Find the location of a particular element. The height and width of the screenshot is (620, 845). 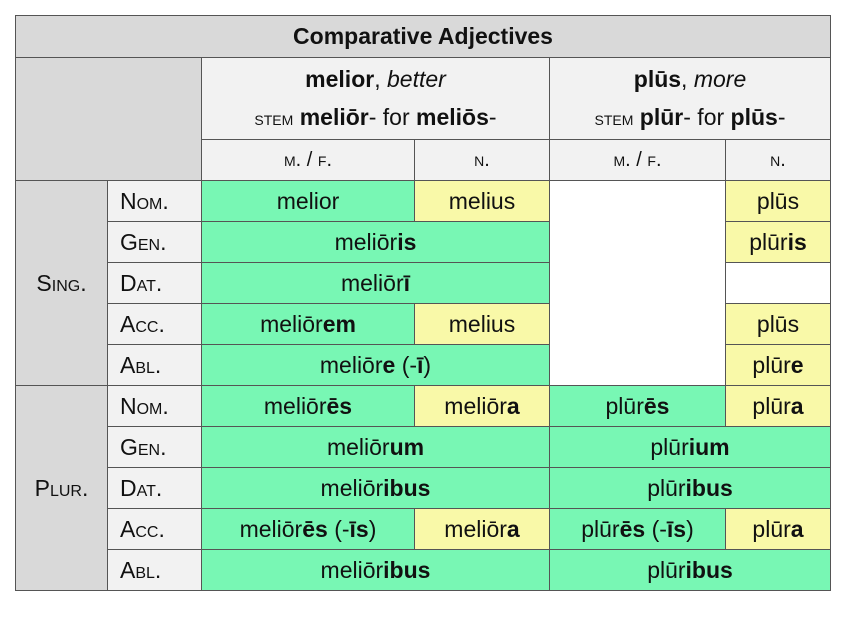

header-plus: plūs, more stem plūr- for plūs- is located at coordinates (690, 98).